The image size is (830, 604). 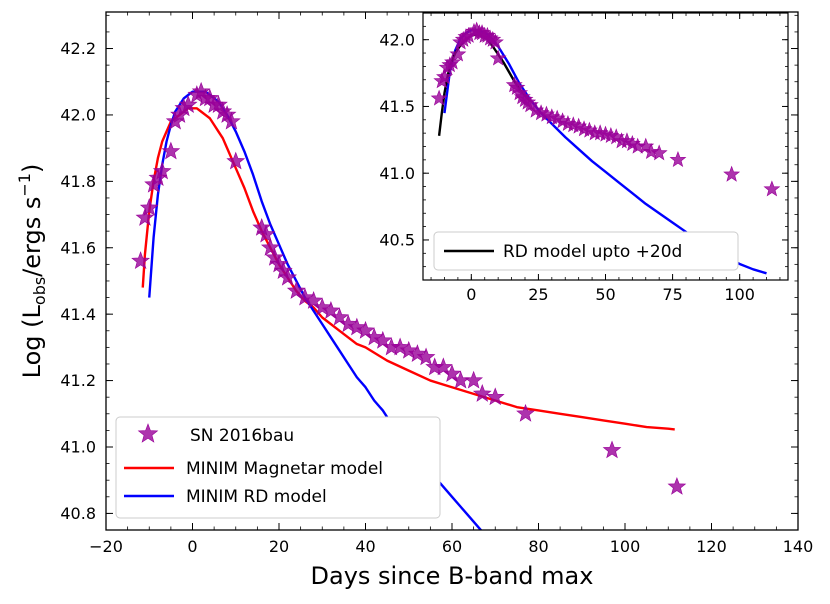 I want to click on x-tick-label: 50, so click(x=605, y=294).